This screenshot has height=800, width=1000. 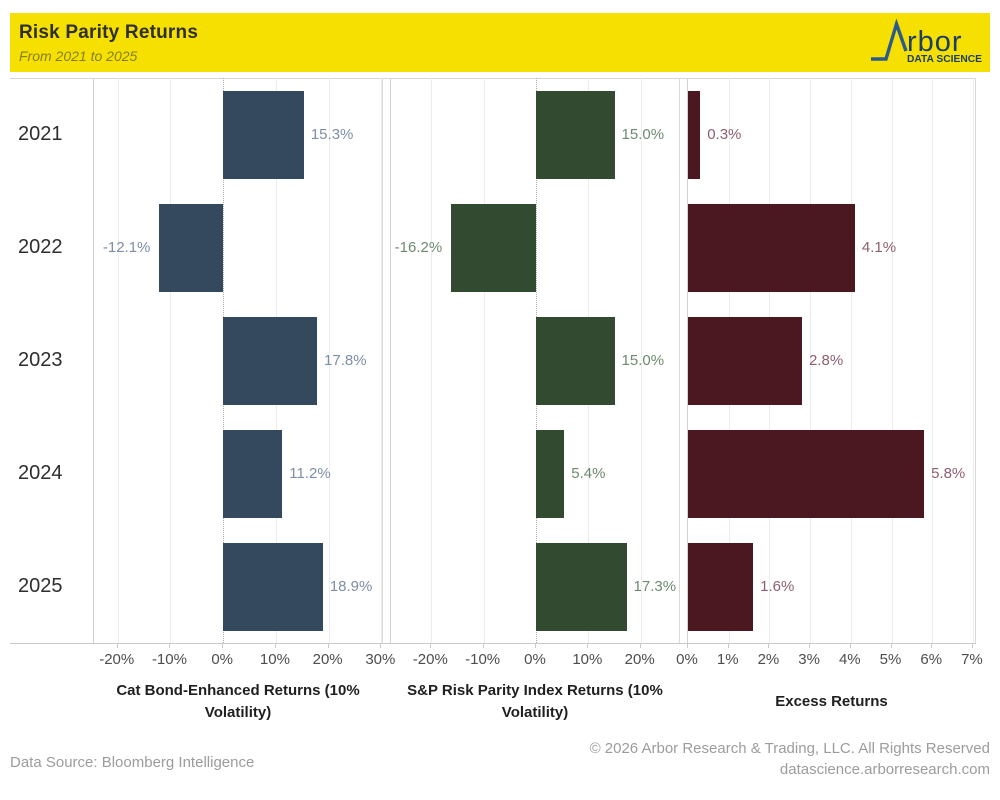 What do you see at coordinates (935, 42) in the screenshot?
I see `arbor-logo-word: rbor` at bounding box center [935, 42].